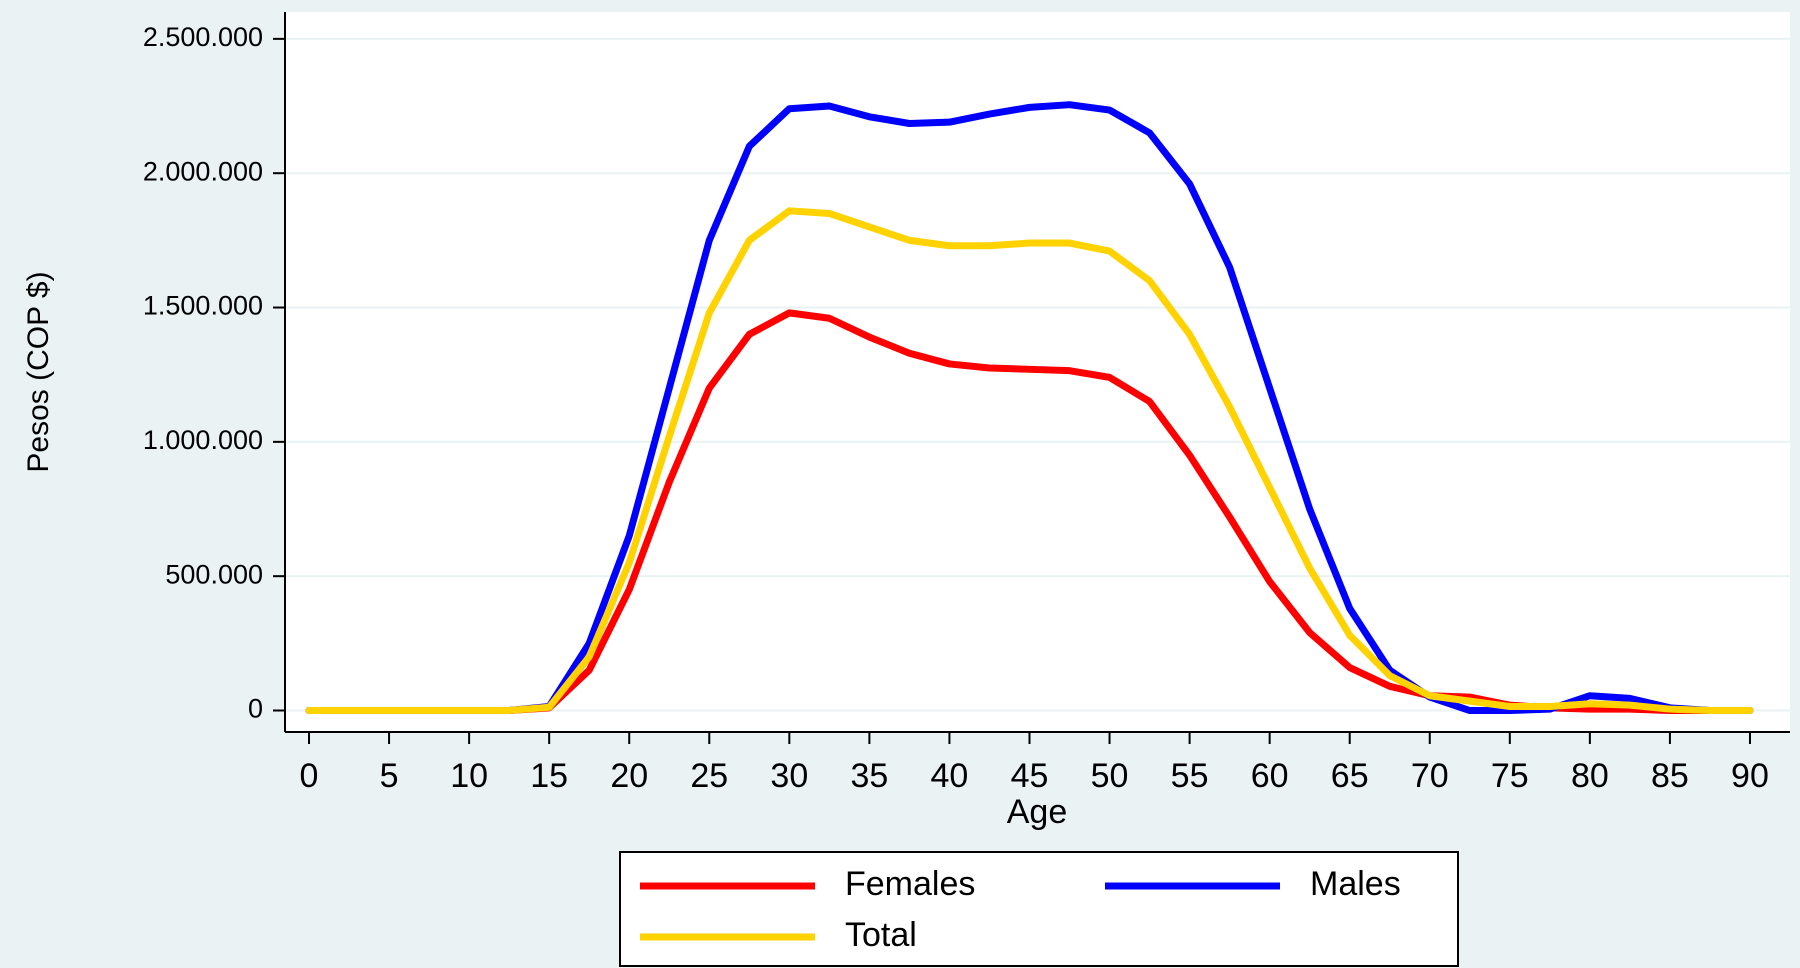 Image resolution: width=1800 pixels, height=968 pixels. Describe the element at coordinates (1355, 884) in the screenshot. I see `legend-label: Males` at that location.